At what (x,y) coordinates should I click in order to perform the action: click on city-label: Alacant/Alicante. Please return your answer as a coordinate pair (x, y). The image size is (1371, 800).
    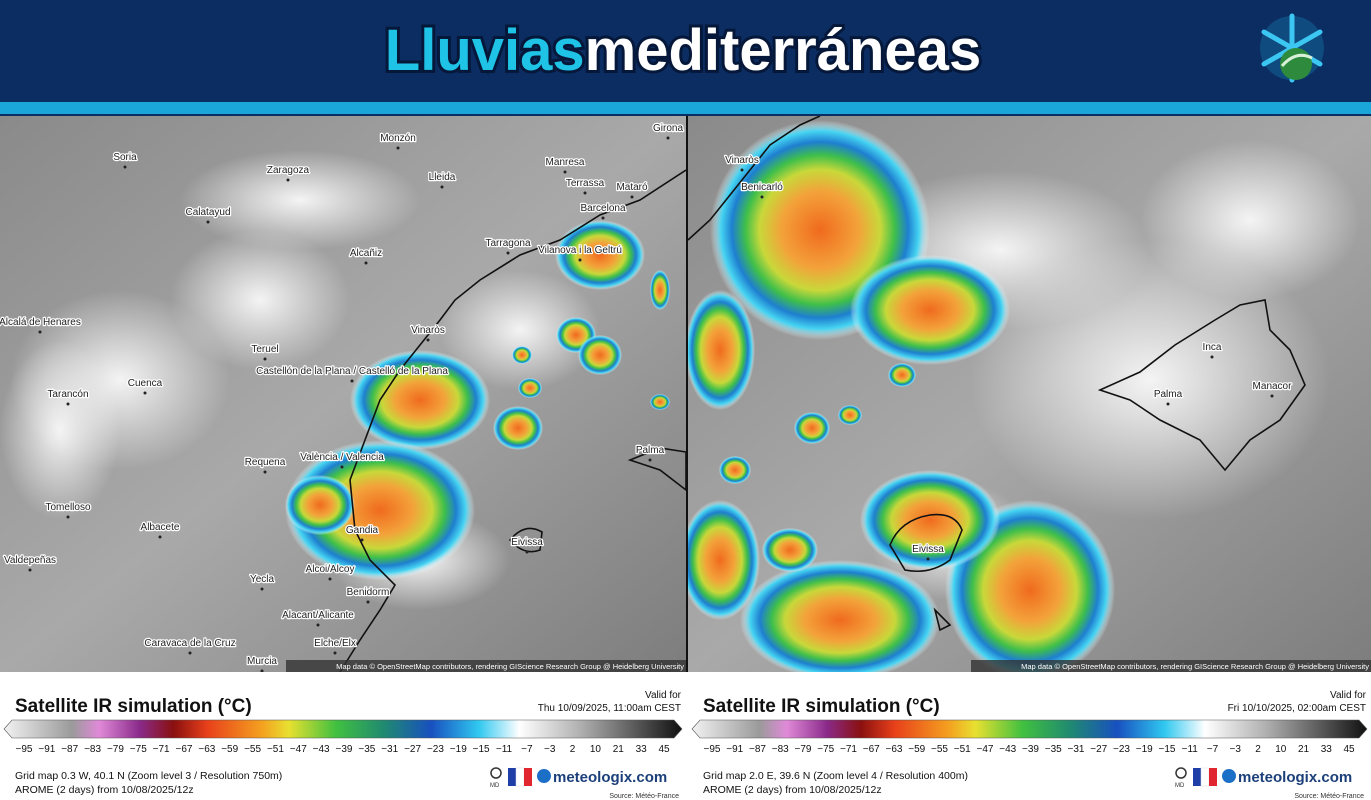
    Looking at the image, I should click on (318, 615).